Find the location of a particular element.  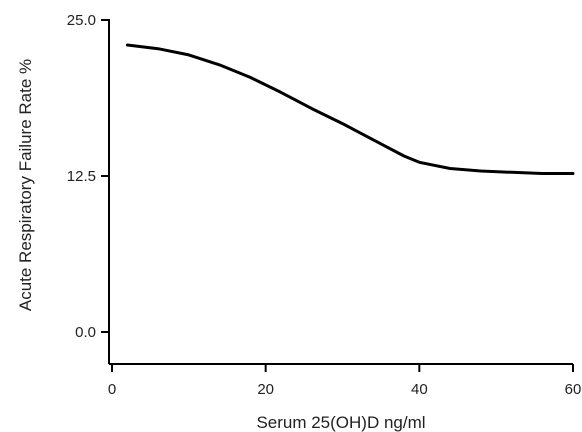

y-tick-label: 0.0 is located at coordinates (85, 332).